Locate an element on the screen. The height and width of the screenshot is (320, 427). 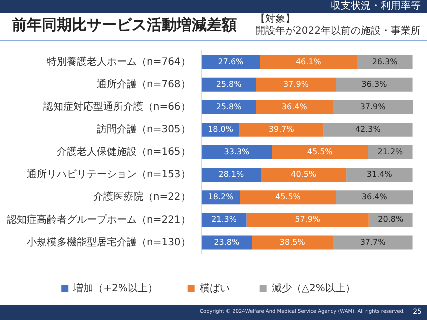
legend-label: 増加（+2%以上） is located at coordinates (115, 288).